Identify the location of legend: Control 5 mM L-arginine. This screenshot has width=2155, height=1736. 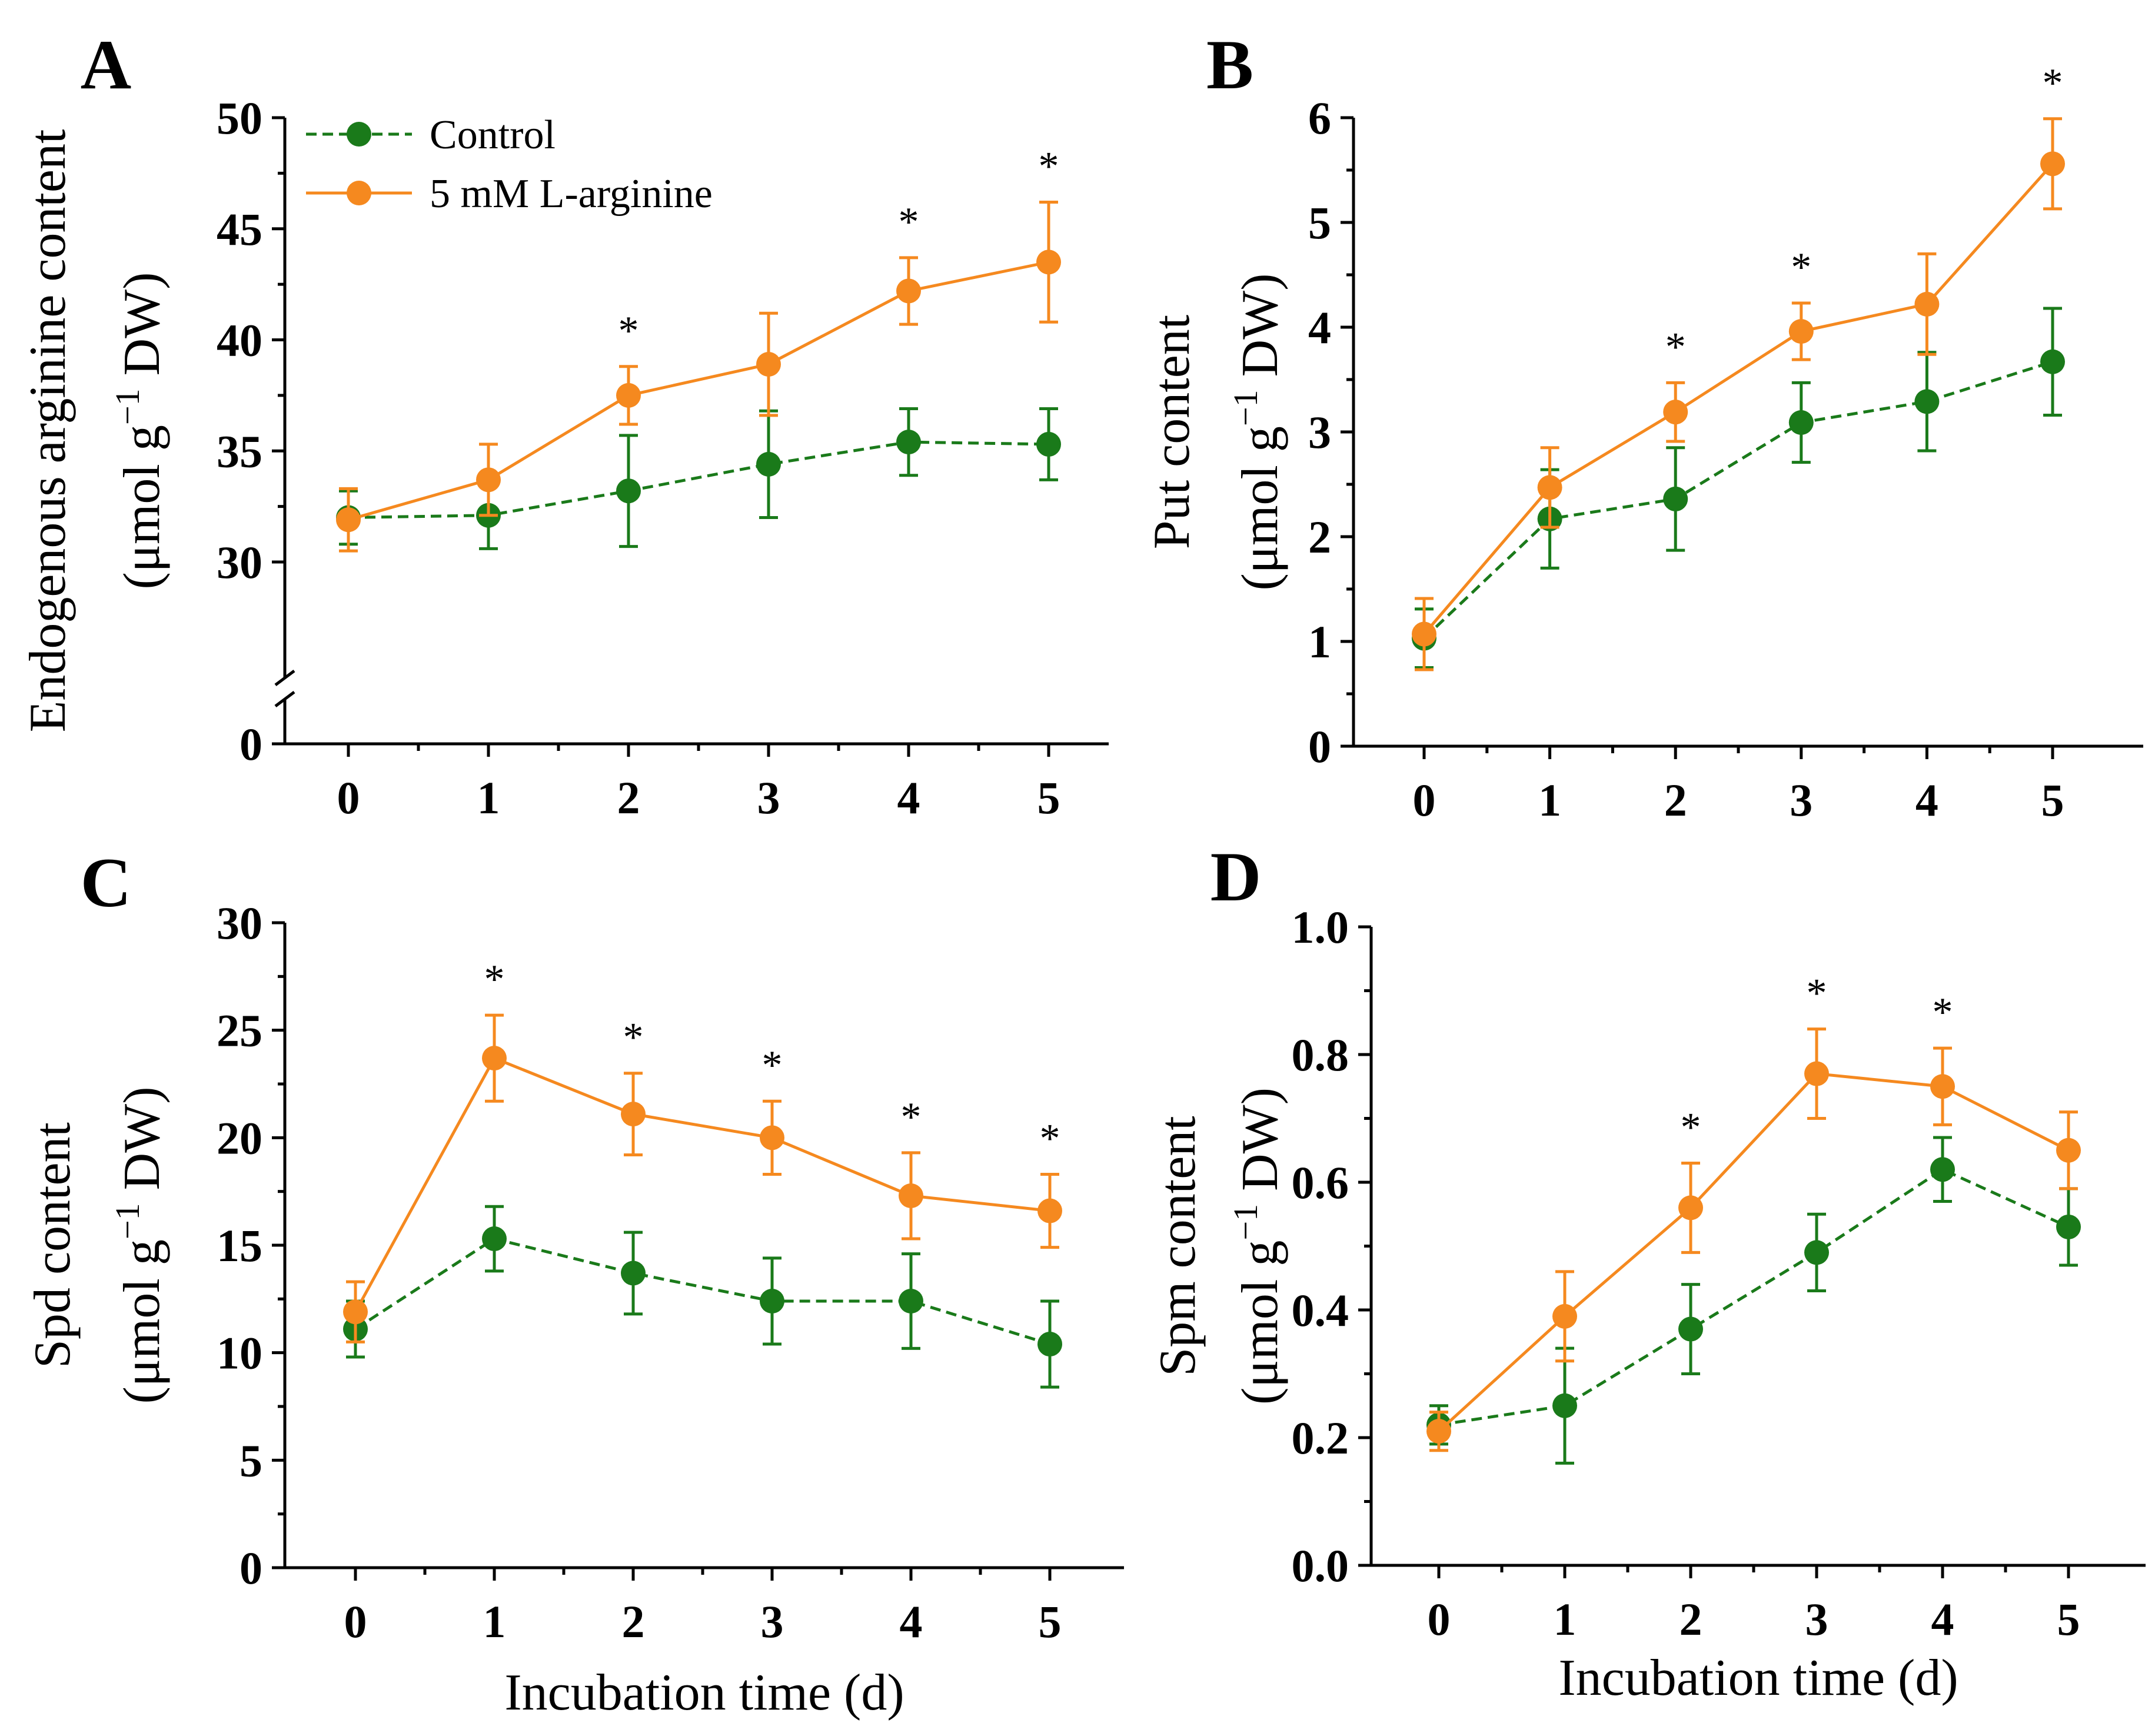
(510, 165).